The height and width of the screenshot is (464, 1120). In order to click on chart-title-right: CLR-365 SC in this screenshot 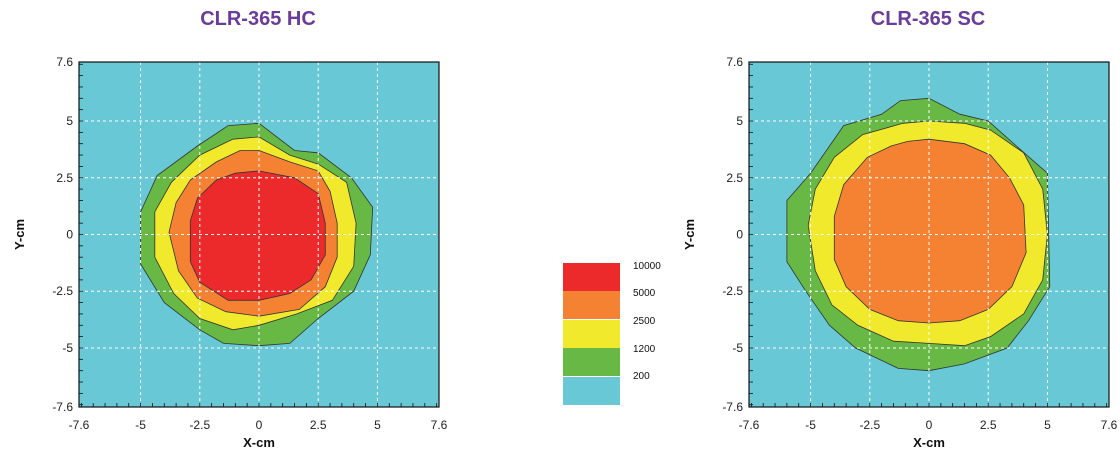, I will do `click(928, 19)`.